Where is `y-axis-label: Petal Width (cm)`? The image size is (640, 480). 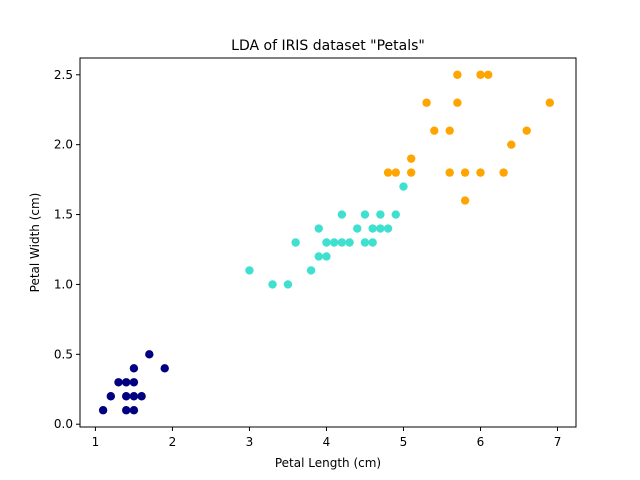
y-axis-label: Petal Width (cm) is located at coordinates (35, 243).